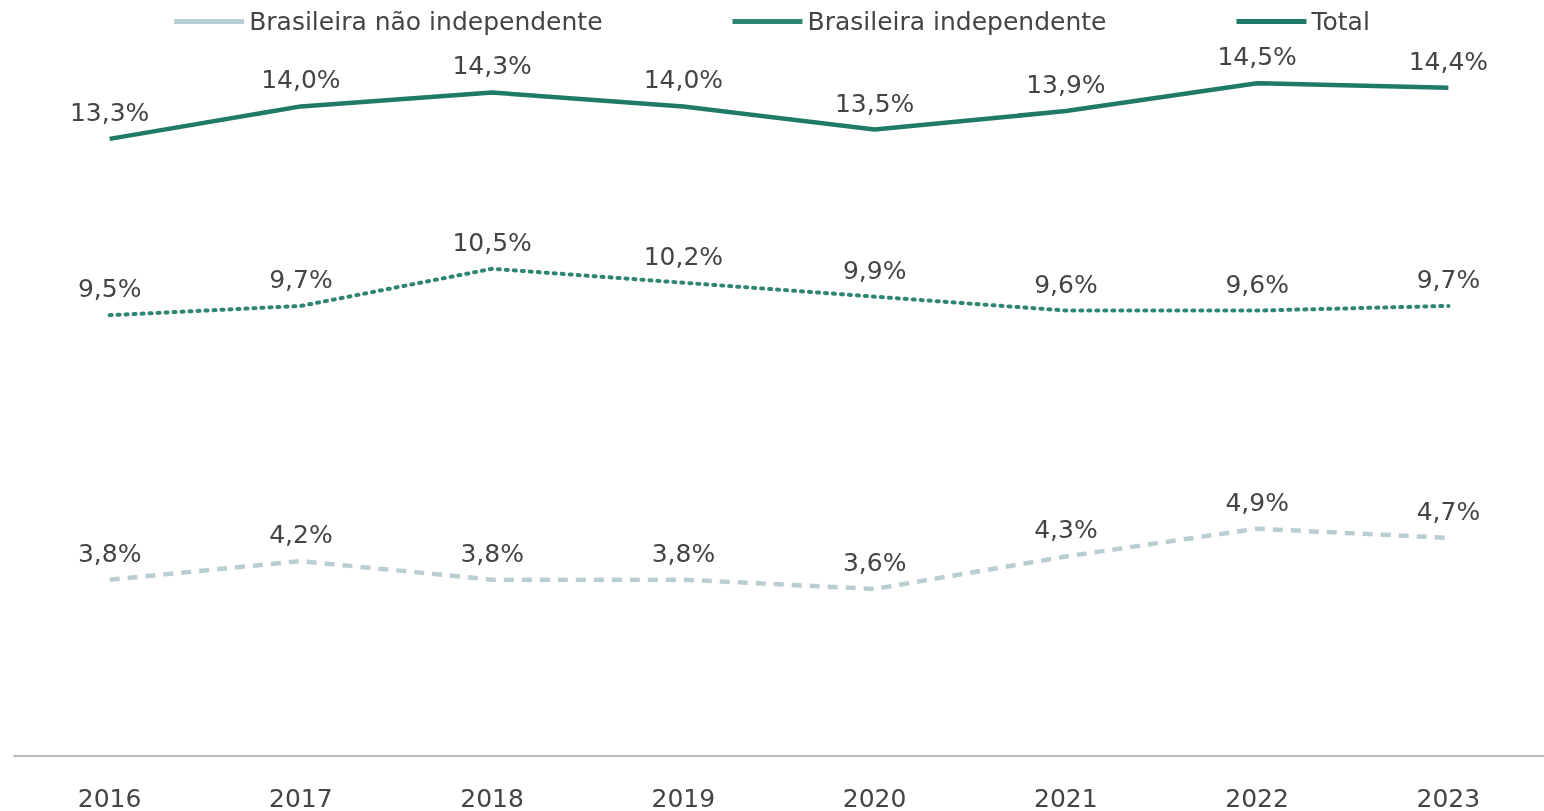  Describe the element at coordinates (874, 270) in the screenshot. I see `data-label: 9,9%` at that location.